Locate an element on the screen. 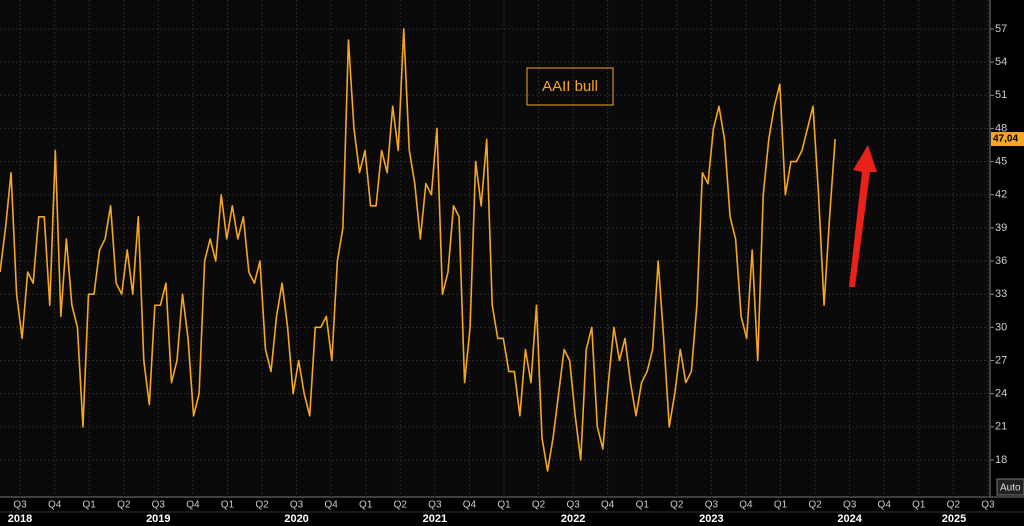 This screenshot has height=526, width=1024. year-label: 2021 is located at coordinates (435, 519).